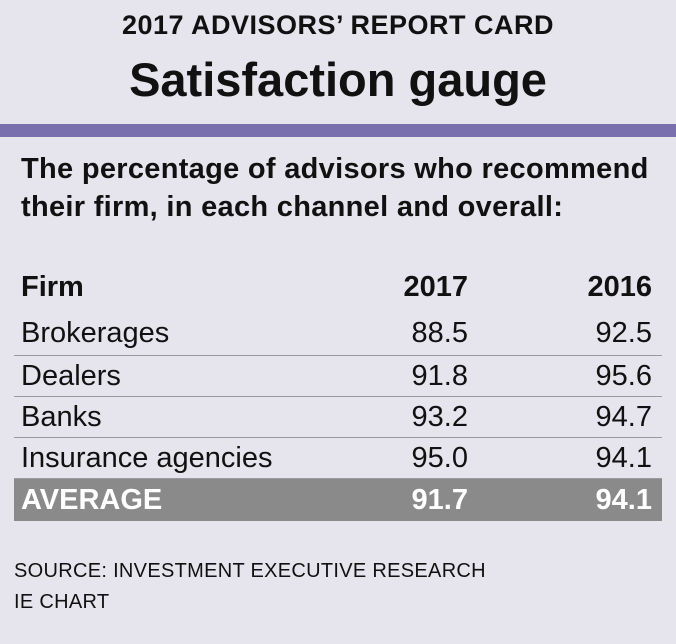  What do you see at coordinates (619, 286) in the screenshot?
I see `column-header-2016: 2016` at bounding box center [619, 286].